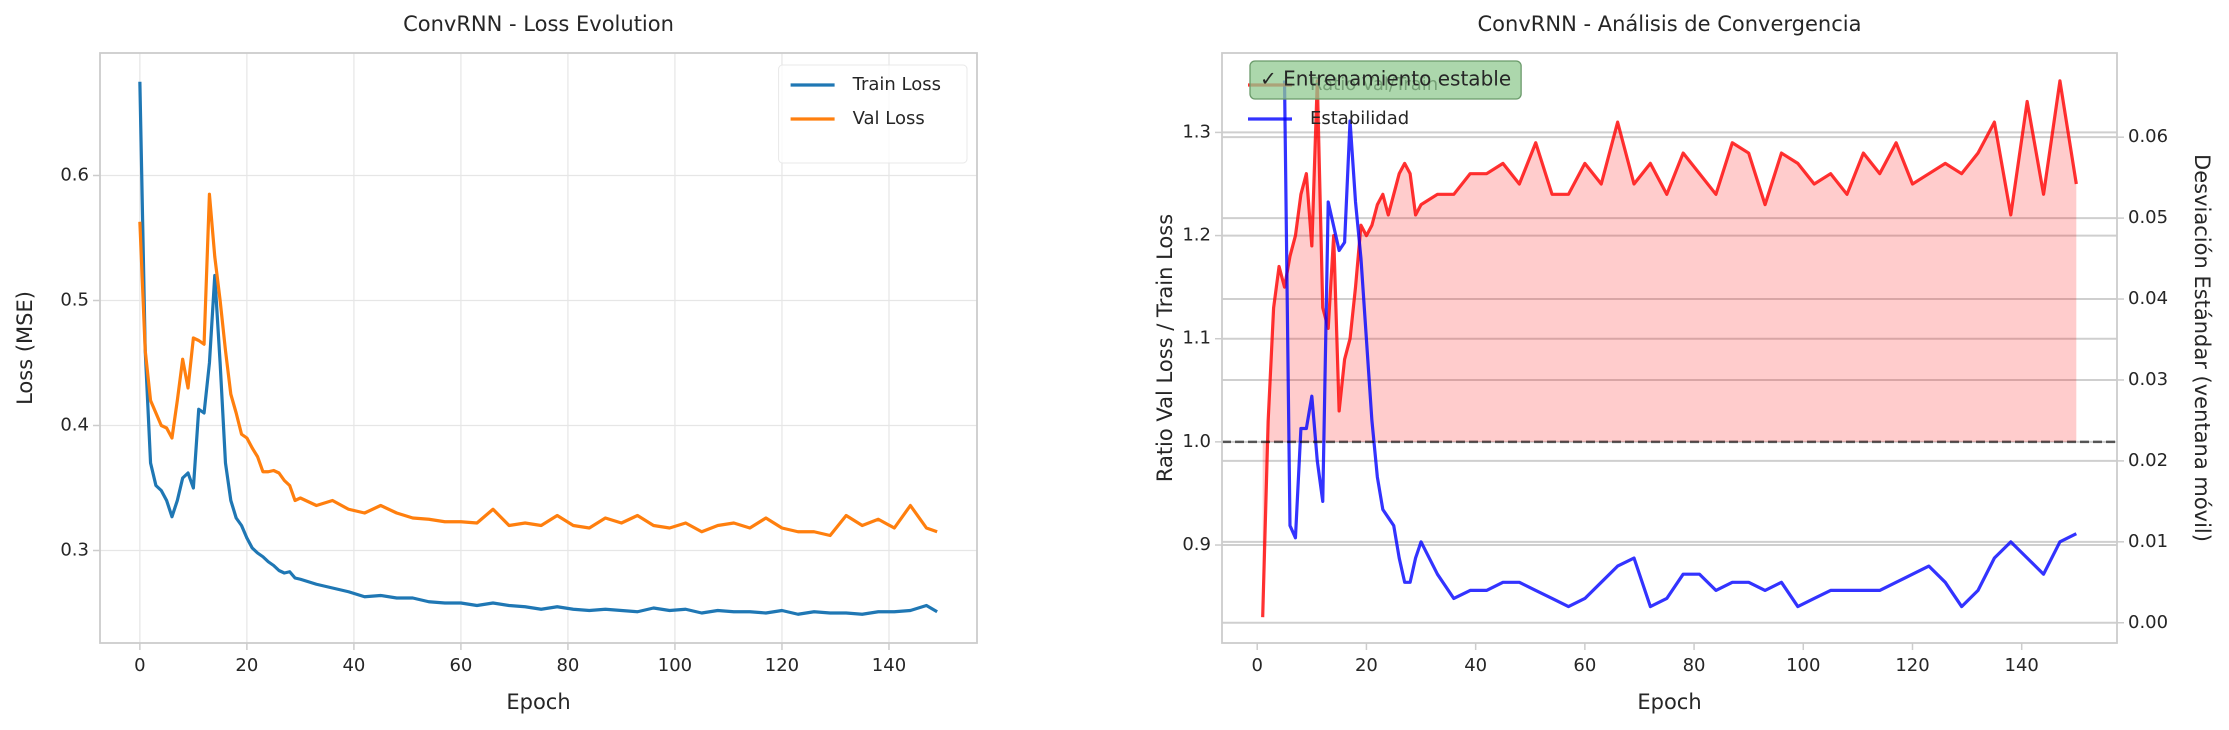 The height and width of the screenshot is (730, 2229). I want to click on legend-label: Train Loss, so click(896, 84).